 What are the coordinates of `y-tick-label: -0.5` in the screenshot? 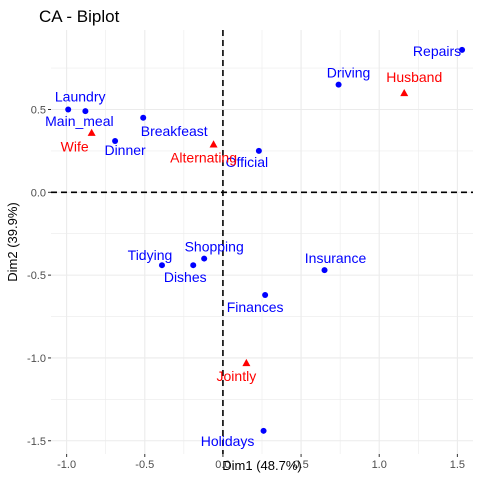 It's located at (36, 276).